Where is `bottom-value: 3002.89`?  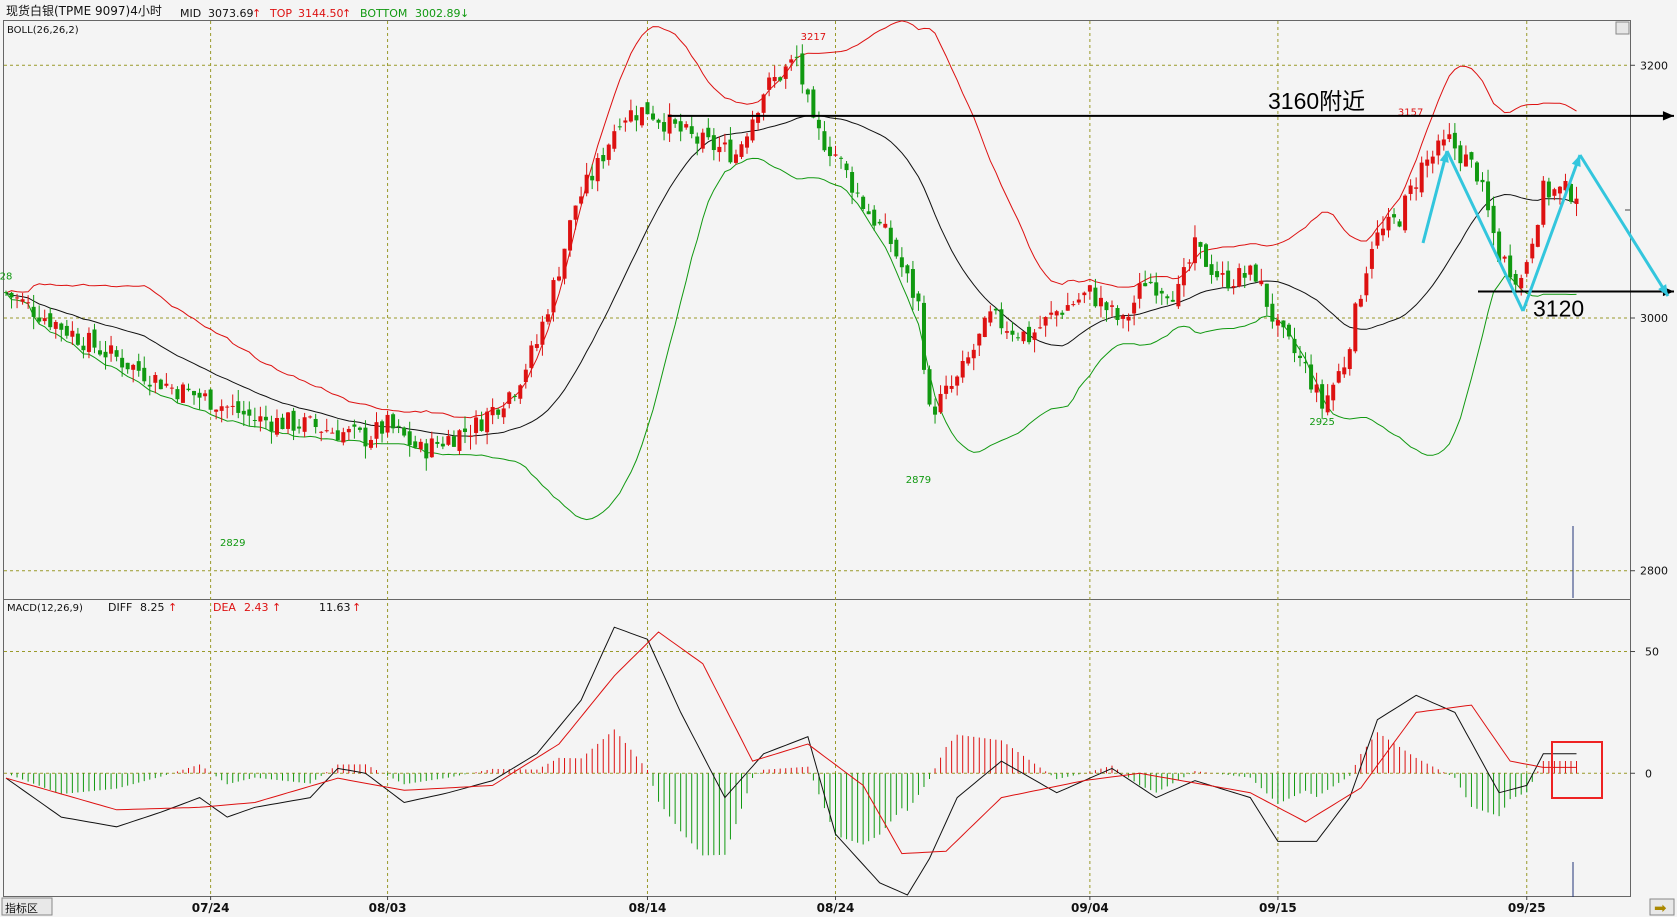 bottom-value: 3002.89 is located at coordinates (438, 13).